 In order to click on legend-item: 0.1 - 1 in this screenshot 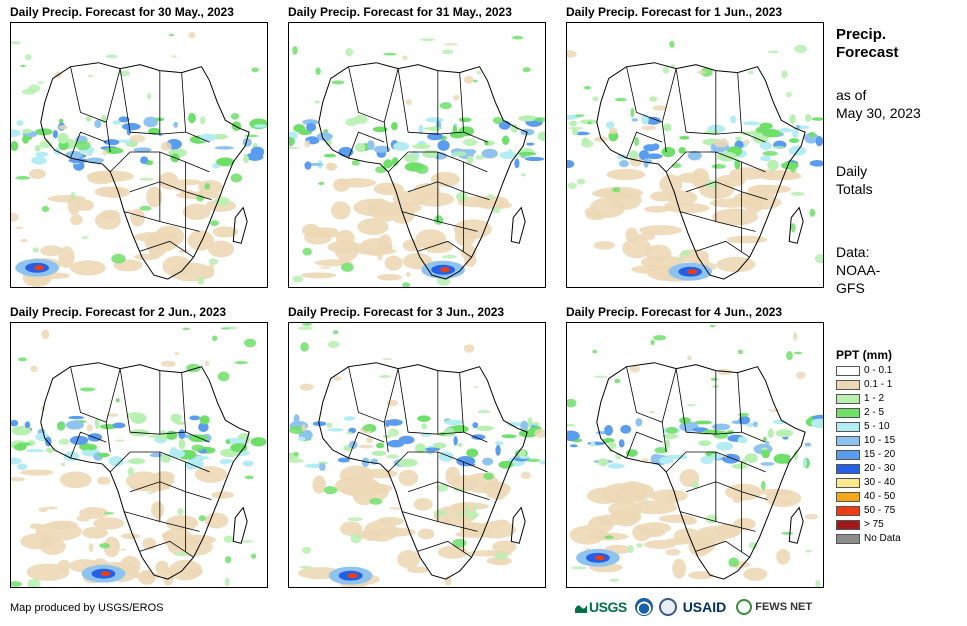, I will do `click(881, 385)`.